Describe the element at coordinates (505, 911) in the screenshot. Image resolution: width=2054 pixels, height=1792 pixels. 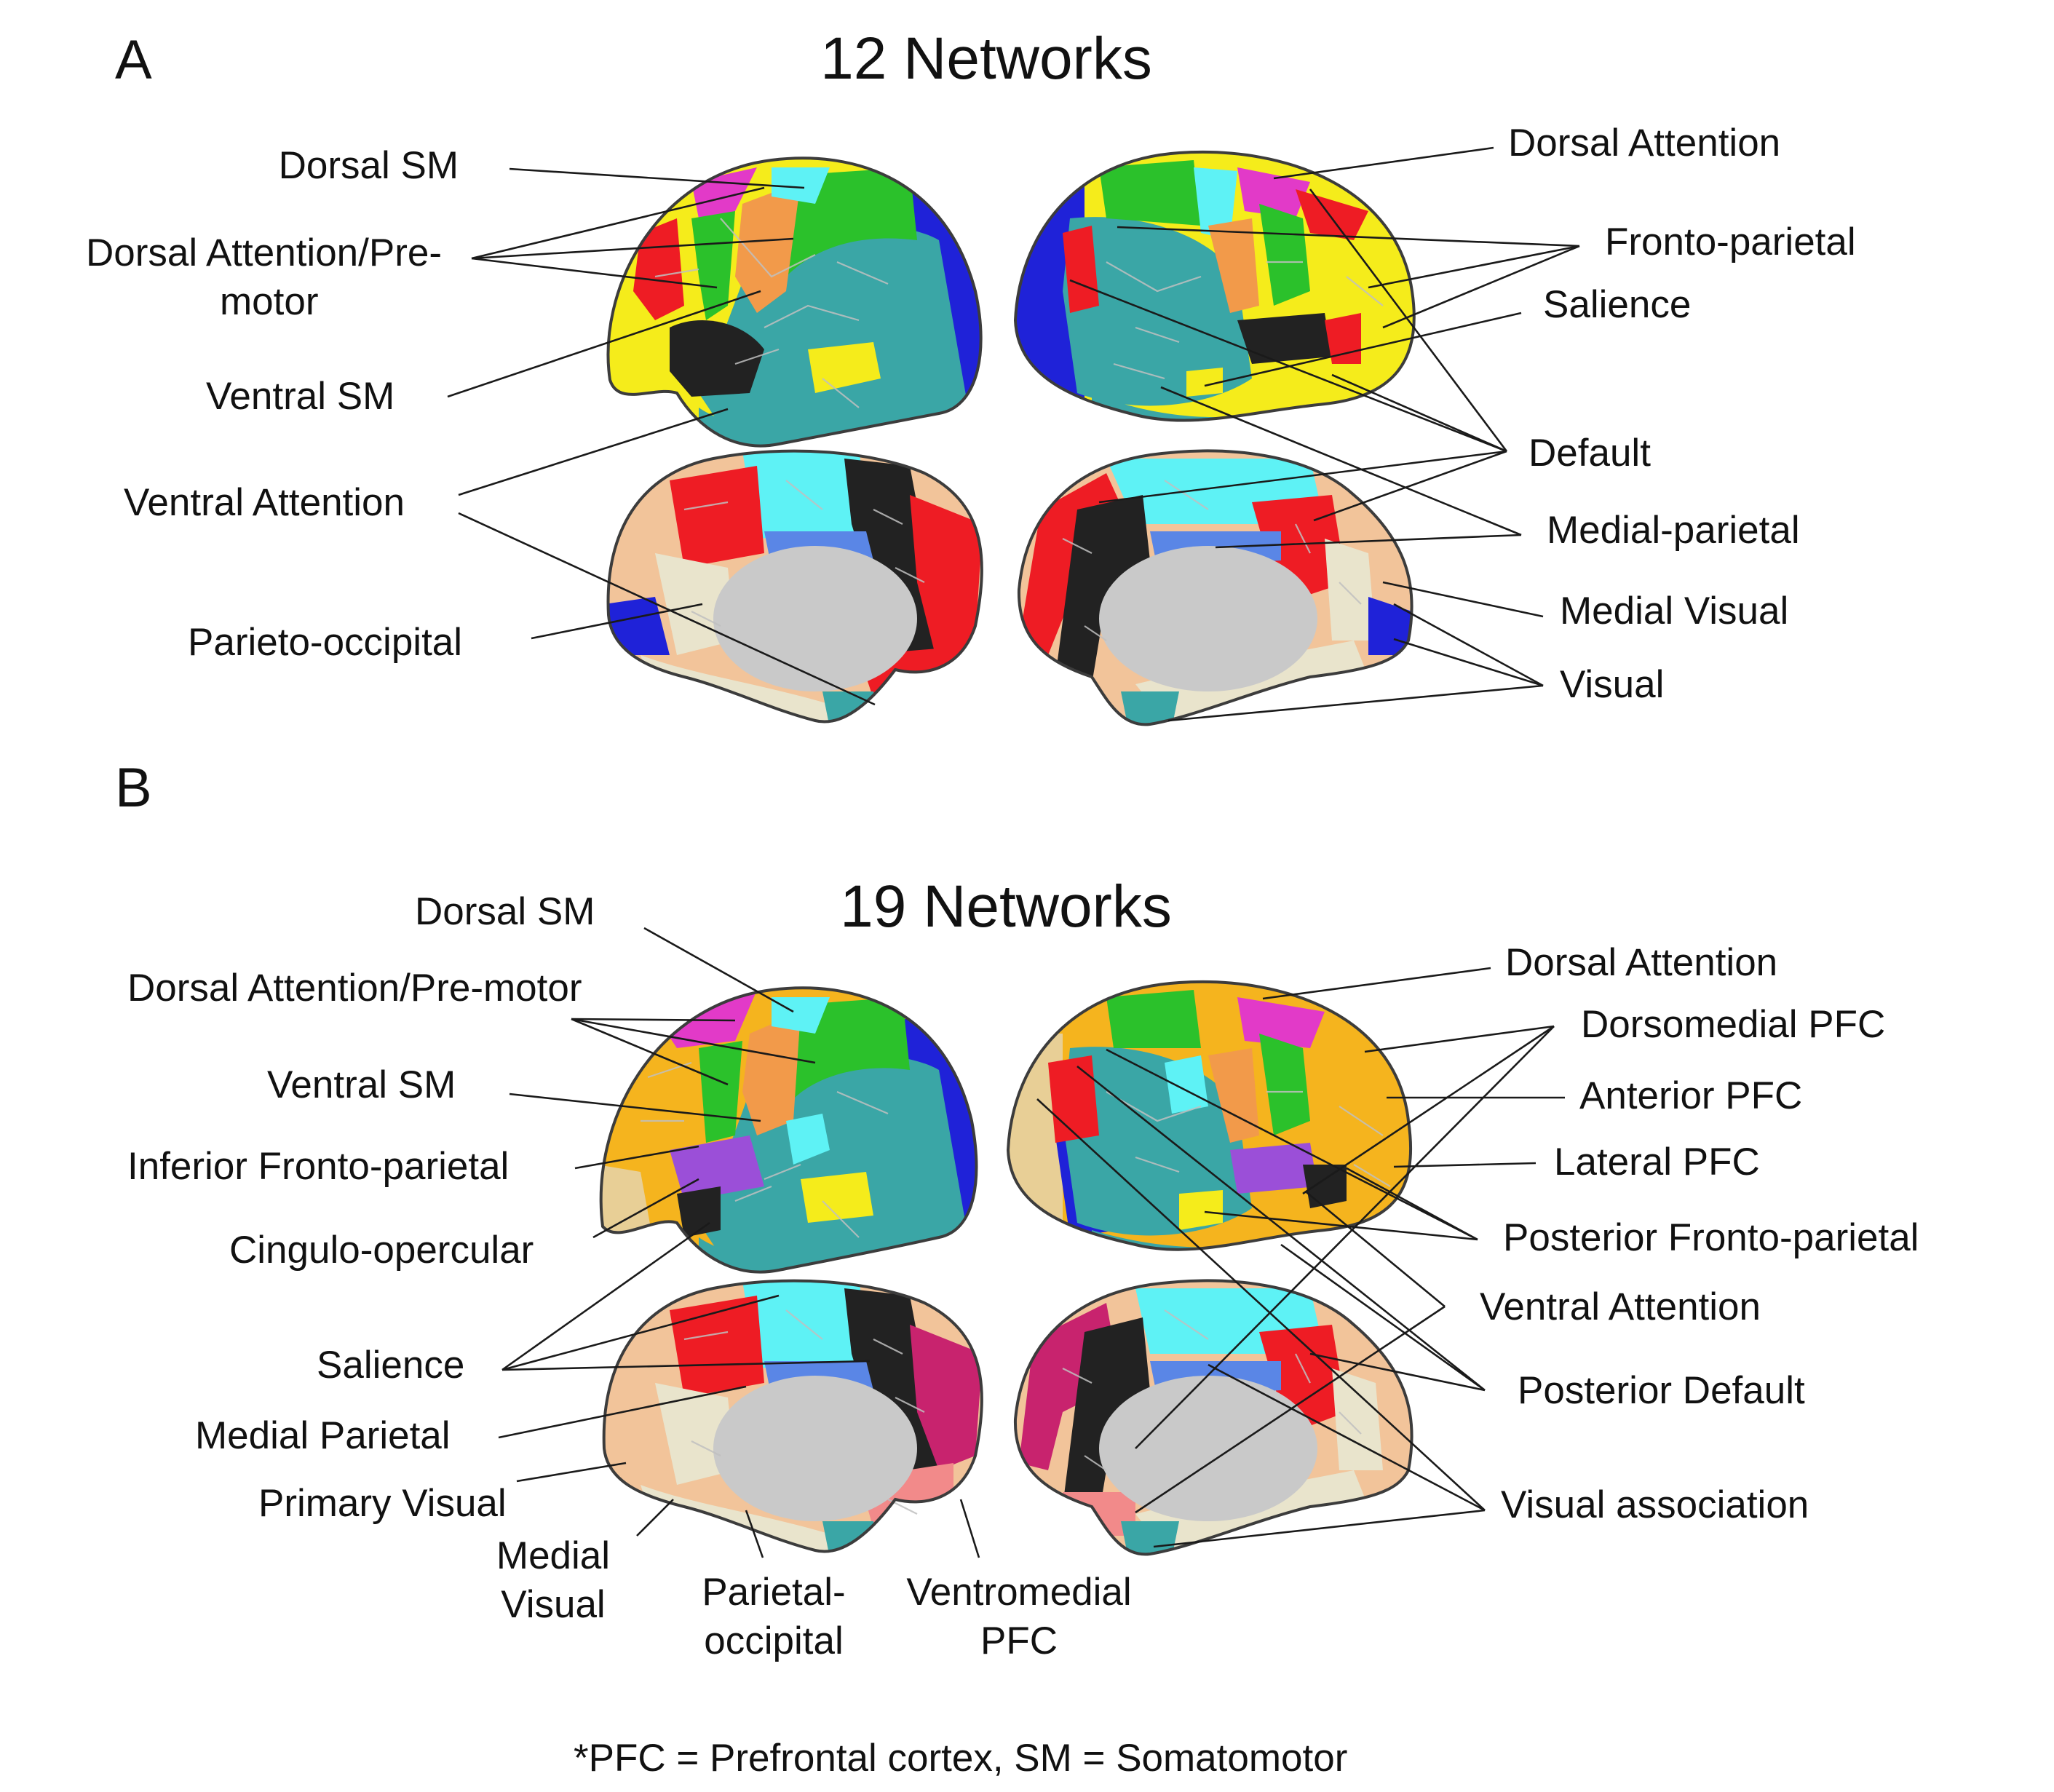
I see `label-b-dorsal-sm: Dorsal SM` at that location.